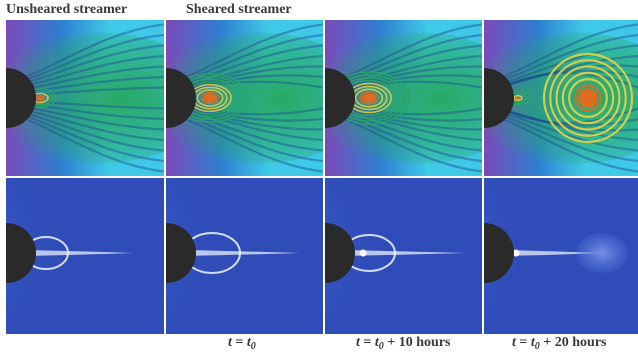 This screenshot has width=638, height=356. Describe the element at coordinates (239, 9) in the screenshot. I see `sheared-streamer-label: Sheared streamer` at that location.